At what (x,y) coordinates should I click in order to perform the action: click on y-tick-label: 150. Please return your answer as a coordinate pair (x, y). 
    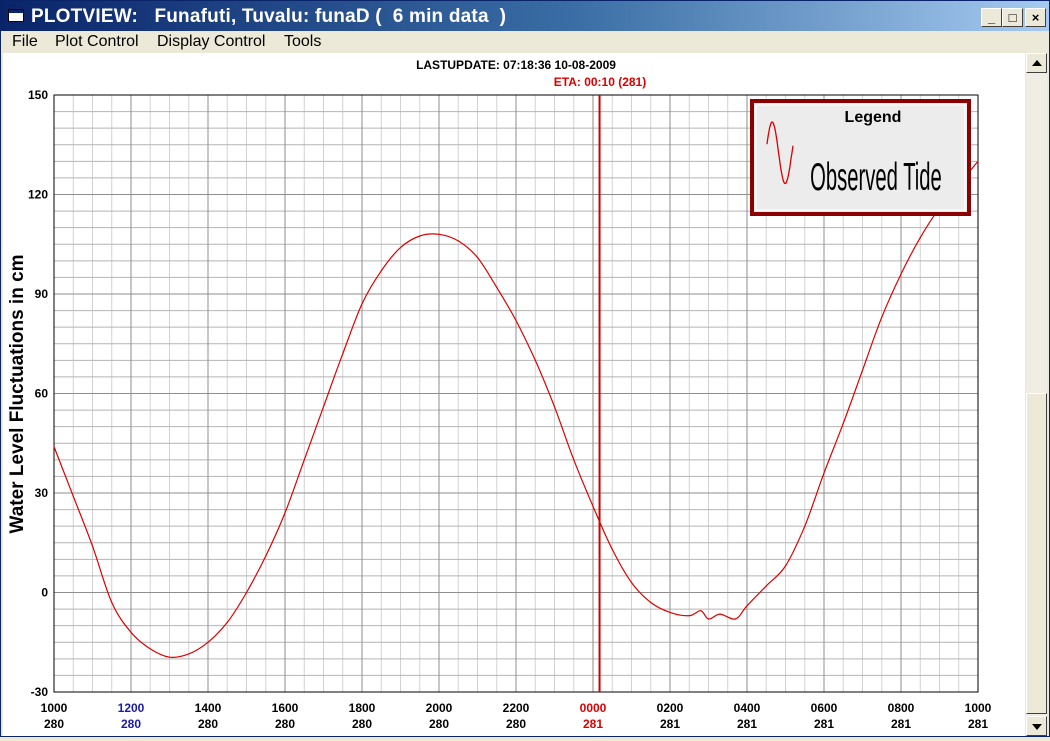
    Looking at the image, I should click on (38, 95).